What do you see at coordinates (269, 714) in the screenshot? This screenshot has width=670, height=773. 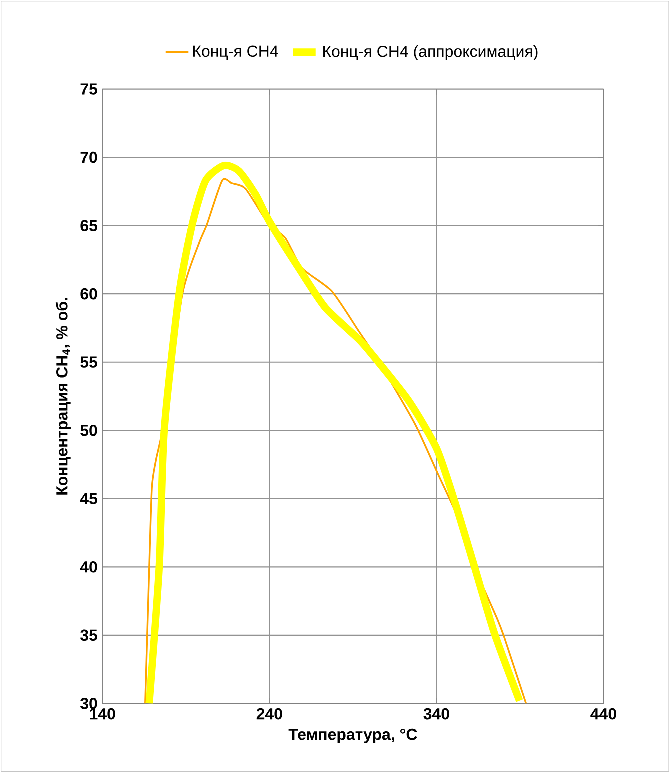 I see `x-tick-label: 240` at bounding box center [269, 714].